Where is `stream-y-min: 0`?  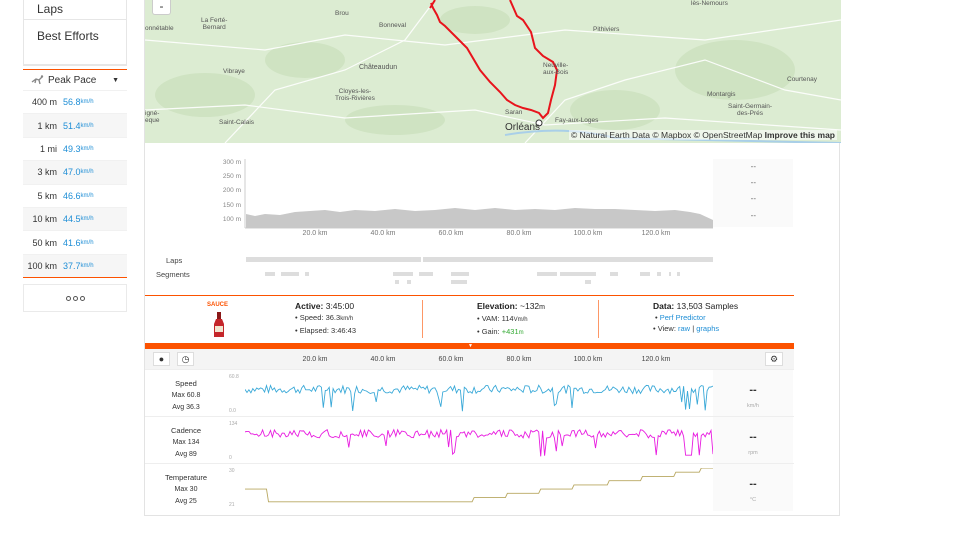 stream-y-min: 0 is located at coordinates (230, 458).